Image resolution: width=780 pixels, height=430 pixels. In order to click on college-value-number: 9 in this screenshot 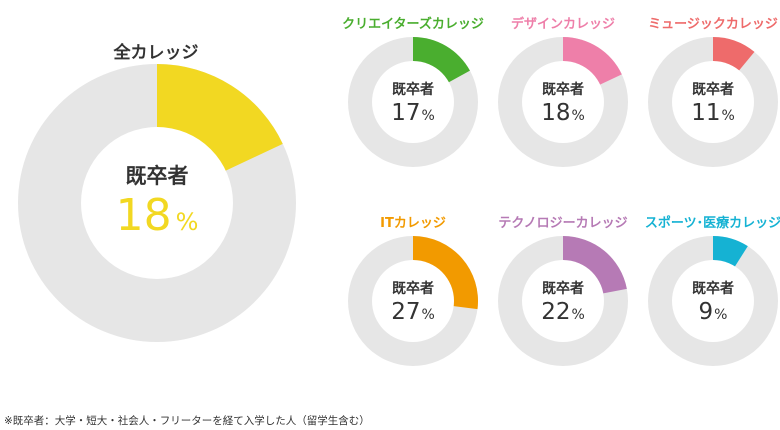, I will do `click(706, 311)`.